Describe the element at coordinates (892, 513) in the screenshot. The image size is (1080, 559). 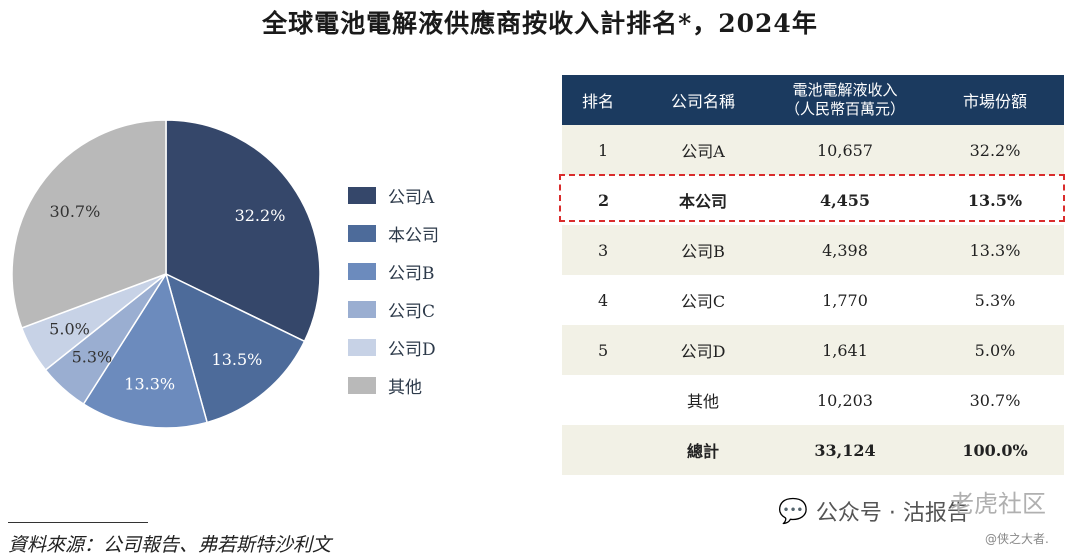
I see `watermark-text: 公众号 · 沽报告` at that location.